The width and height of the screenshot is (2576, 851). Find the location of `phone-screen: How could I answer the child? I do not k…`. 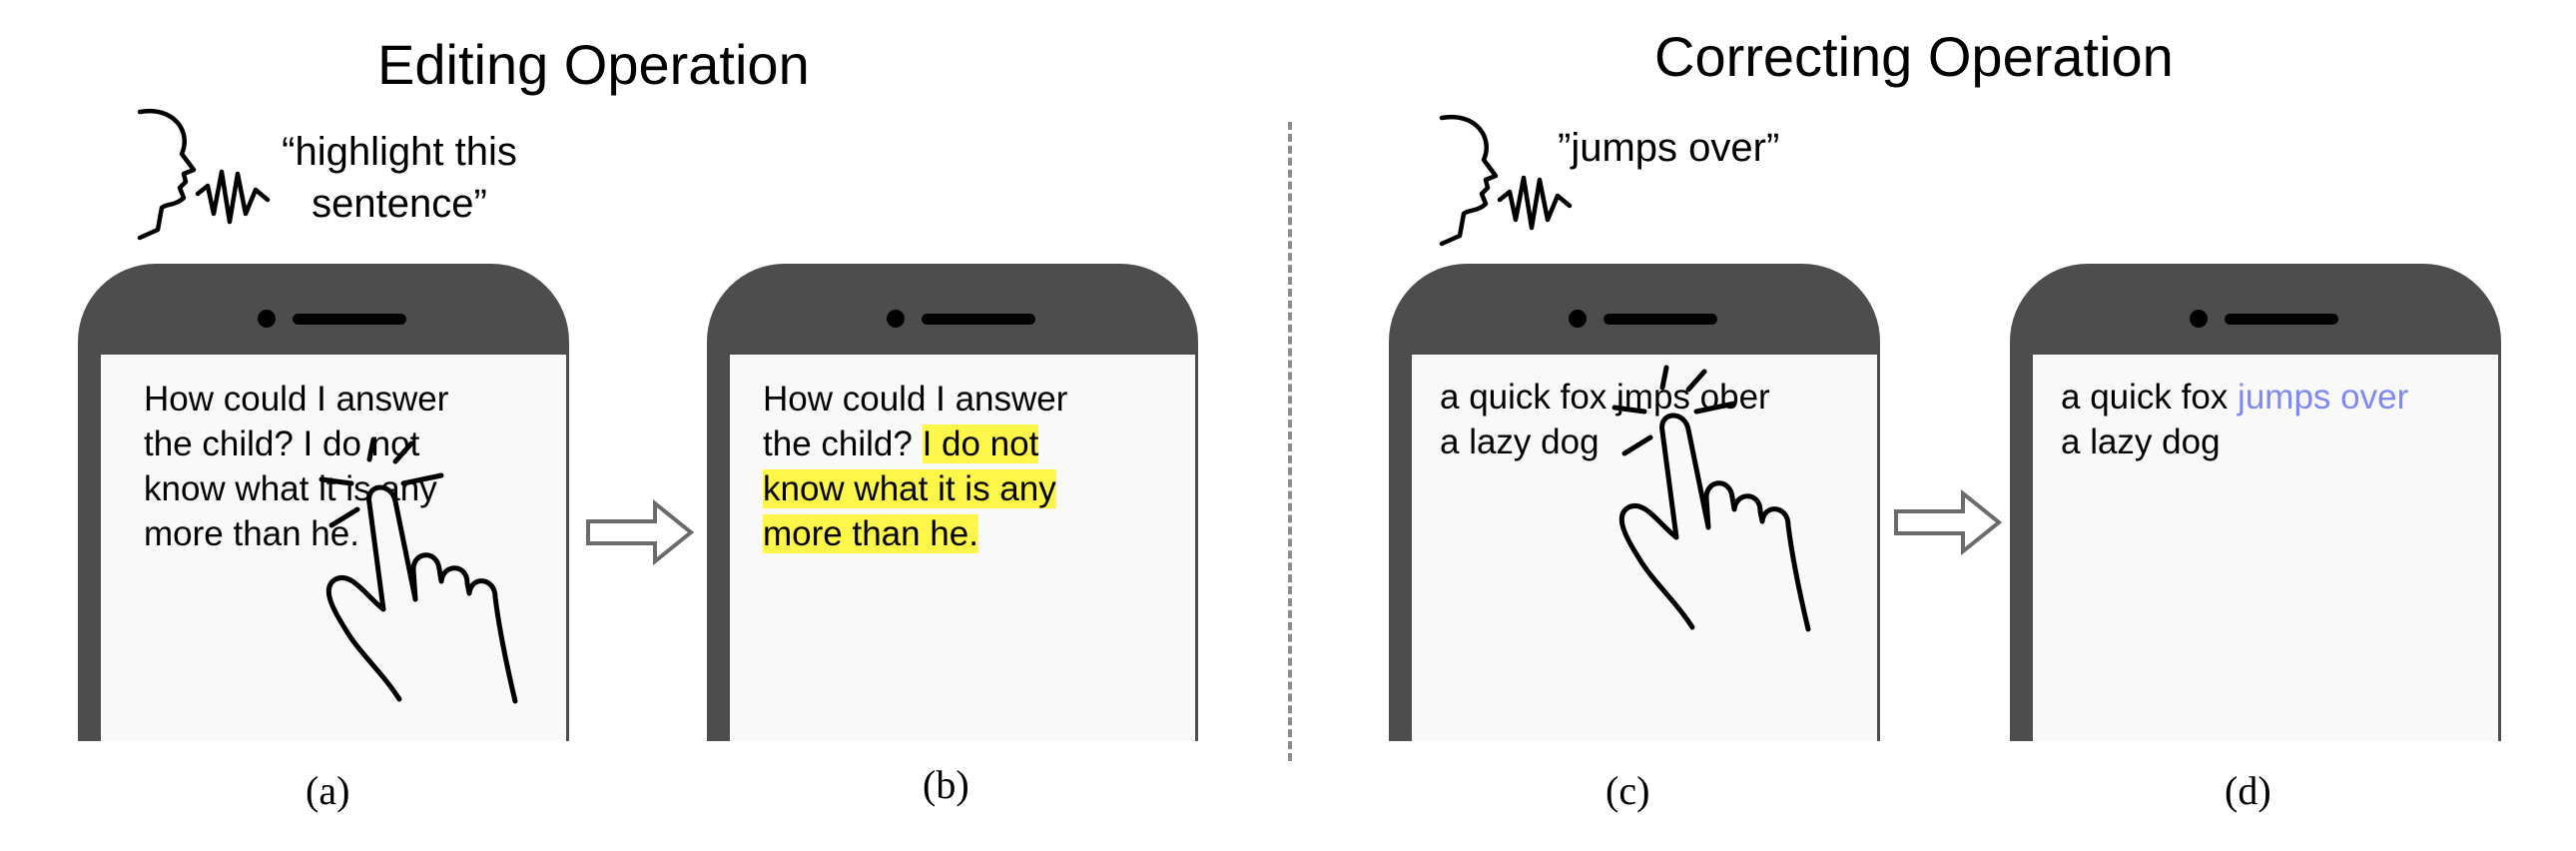

phone-screen: How could I answer the child? I do not k… is located at coordinates (962, 548).